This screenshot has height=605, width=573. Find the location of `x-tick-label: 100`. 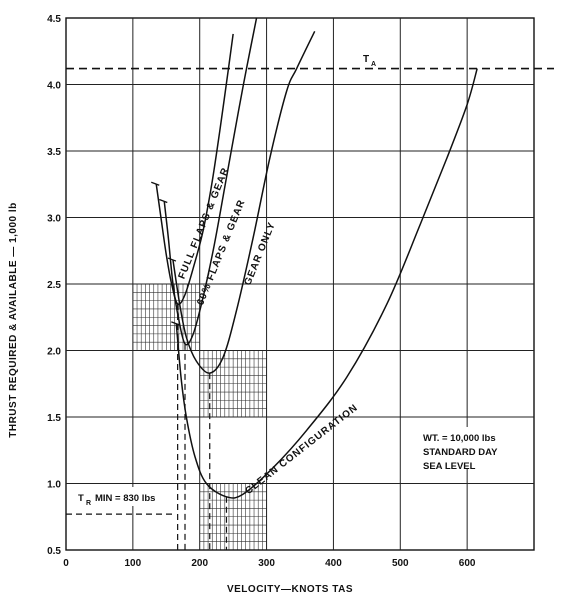

x-tick-label: 100 is located at coordinates (133, 563).